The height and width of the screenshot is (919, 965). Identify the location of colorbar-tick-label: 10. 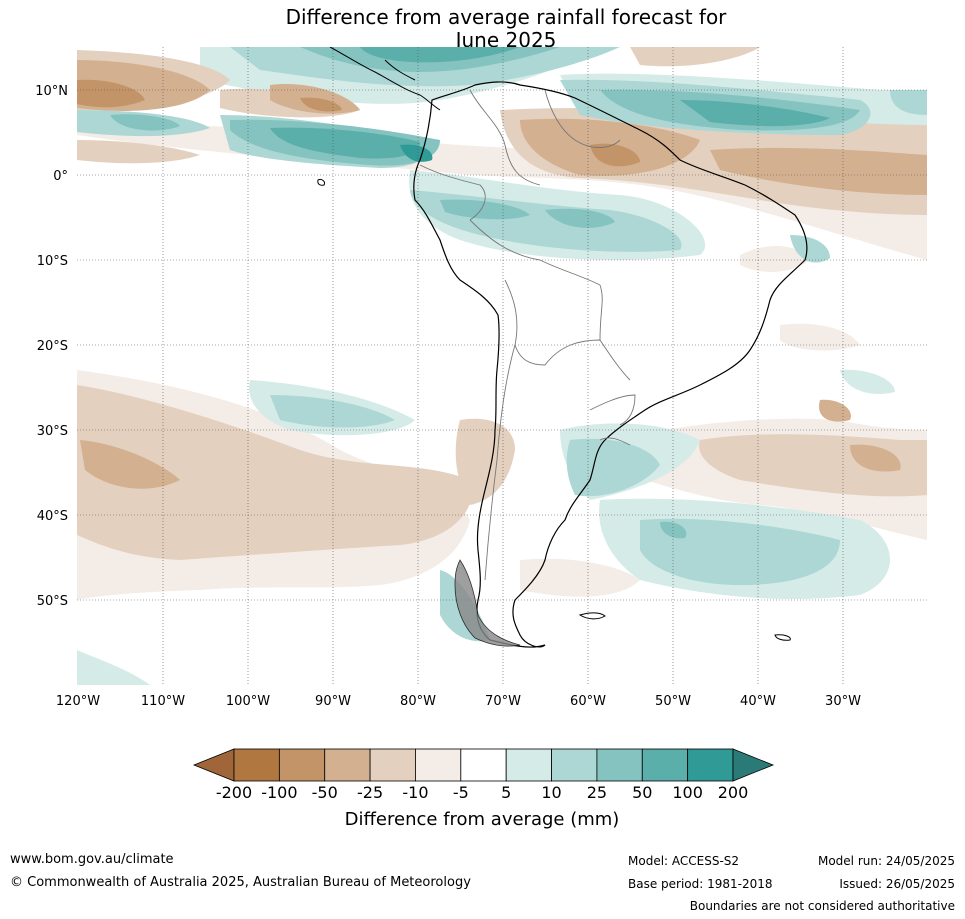
(551, 792).